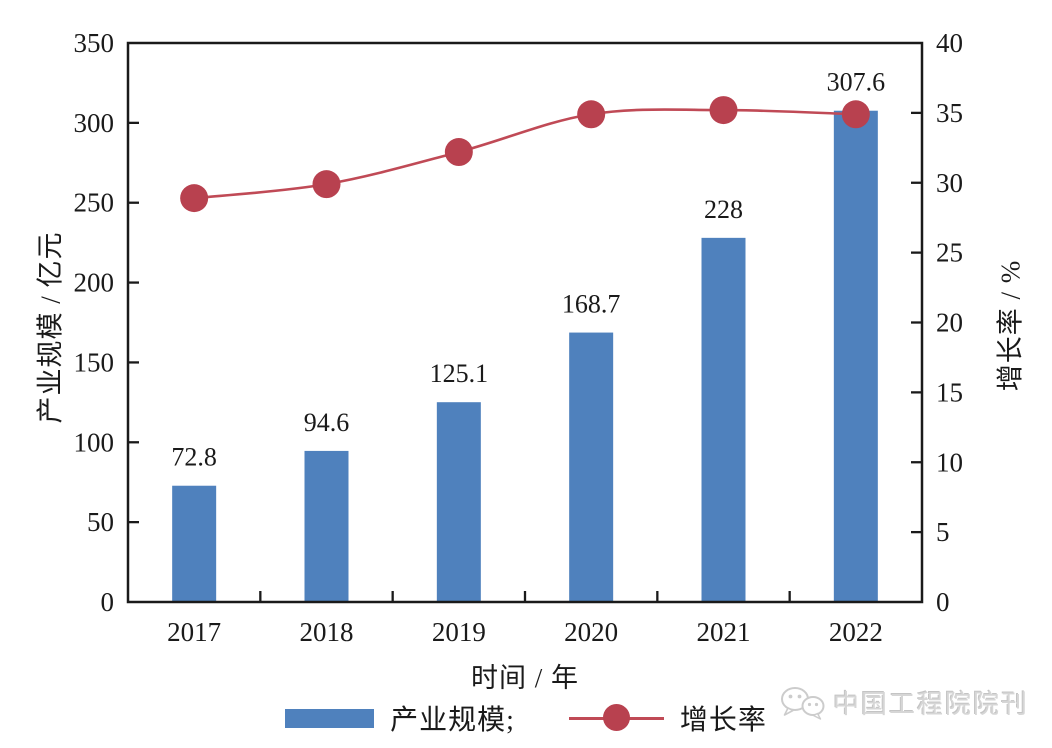 The height and width of the screenshot is (748, 1052). Describe the element at coordinates (194, 632) in the screenshot. I see `x-axis-category-label: 2017` at that location.